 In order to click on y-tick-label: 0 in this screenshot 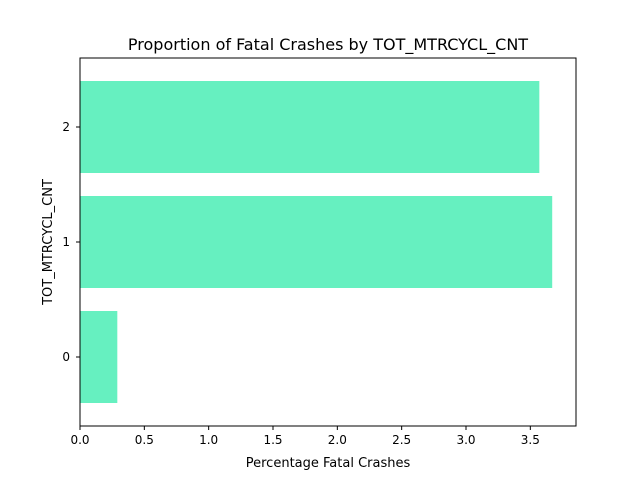, I will do `click(66, 357)`.